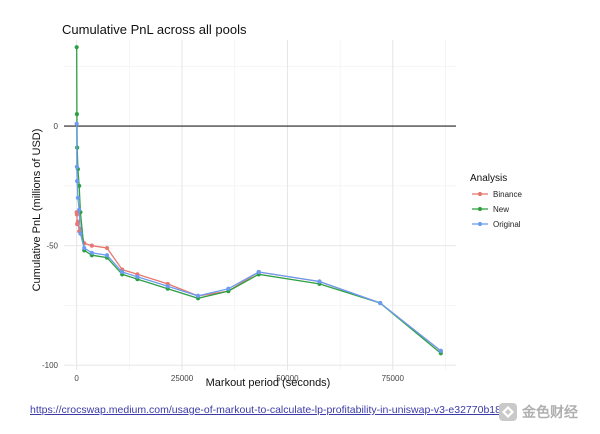 Image resolution: width=600 pixels, height=434 pixels. I want to click on legend-item-original: Original, so click(496, 224).